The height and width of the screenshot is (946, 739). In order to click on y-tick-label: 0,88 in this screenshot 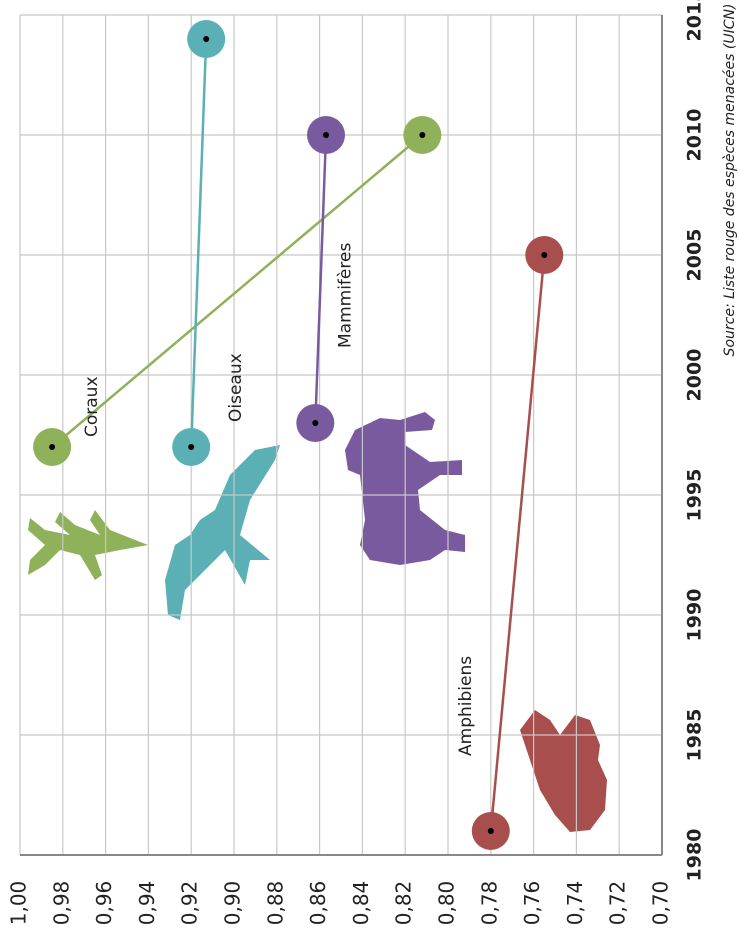, I will do `click(275, 903)`.